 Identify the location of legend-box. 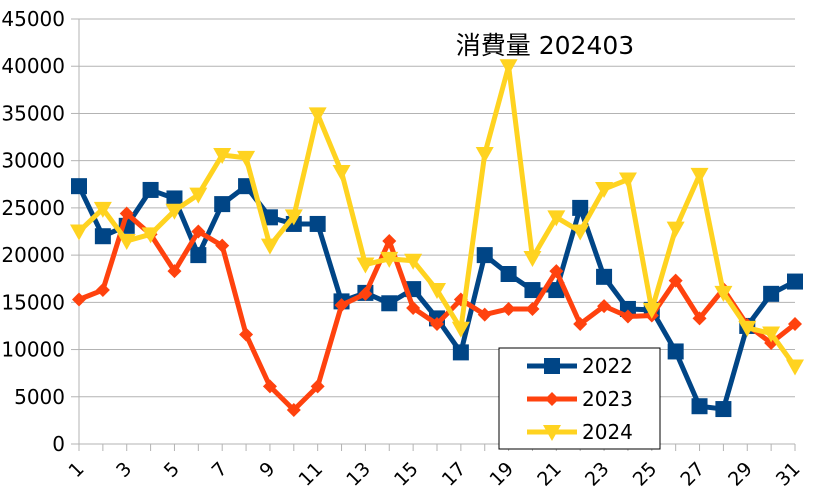
(579, 398).